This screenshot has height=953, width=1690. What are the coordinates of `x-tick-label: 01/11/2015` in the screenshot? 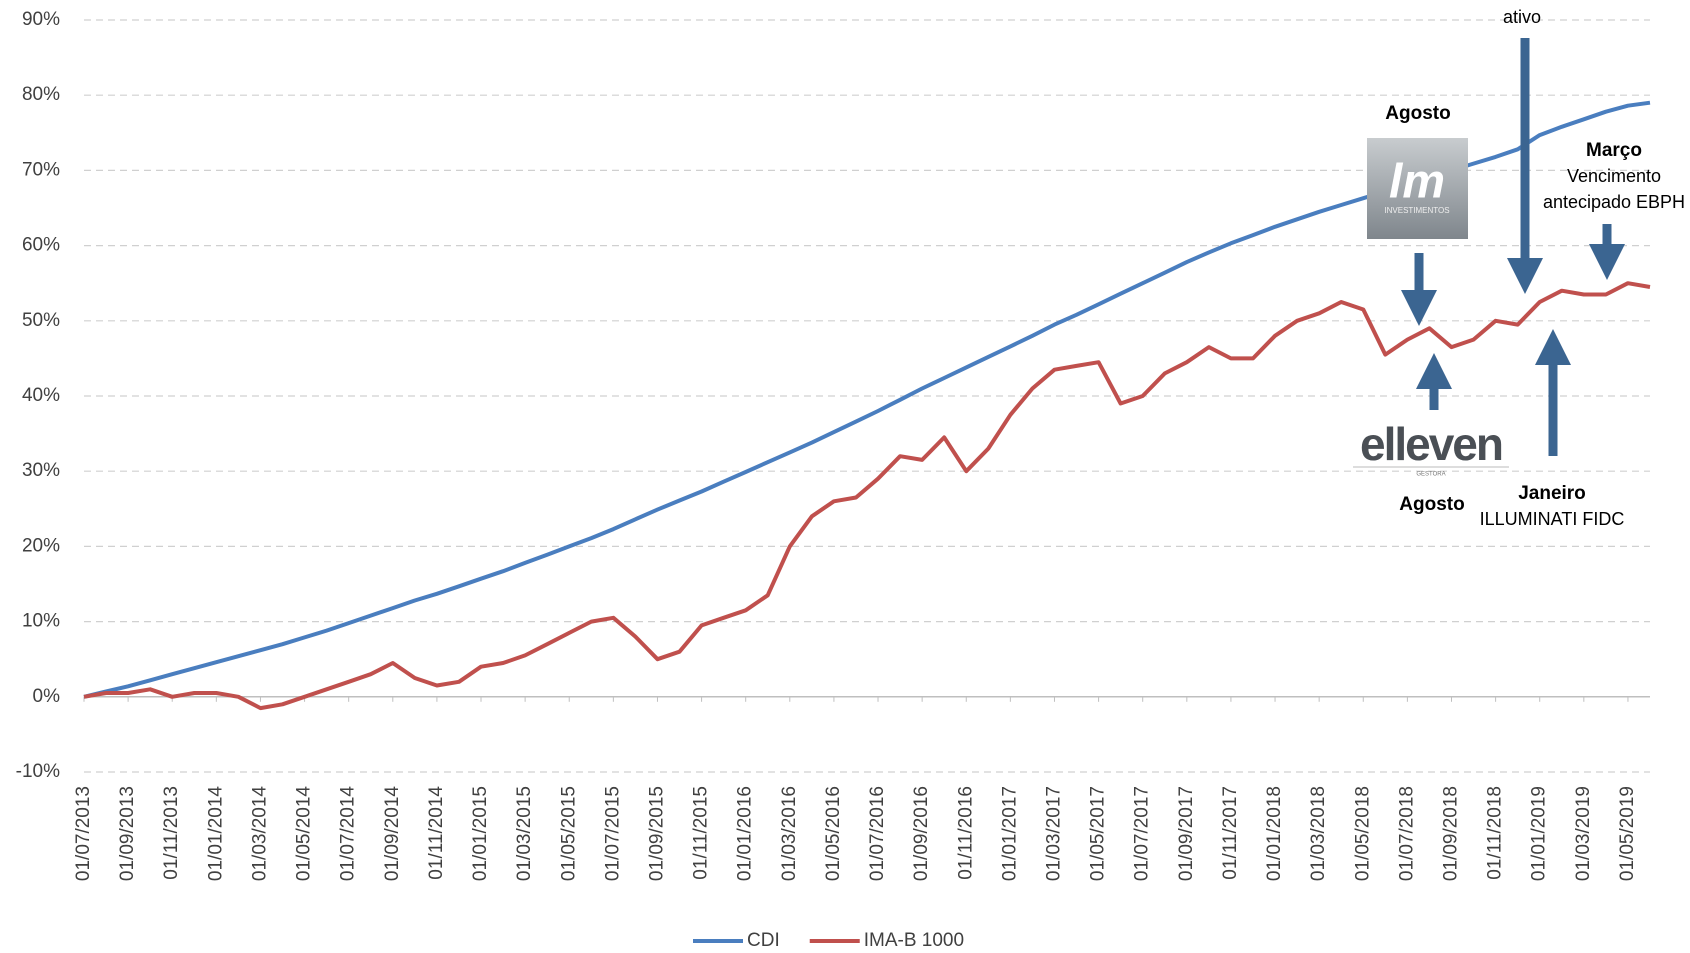 It's located at (701, 833).